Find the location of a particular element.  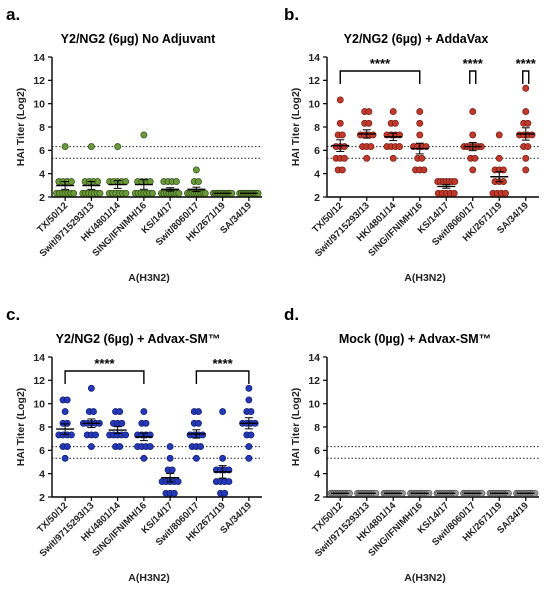

panel-title: Mock (0µg) + Advax-SM™ is located at coordinates (415, 339).